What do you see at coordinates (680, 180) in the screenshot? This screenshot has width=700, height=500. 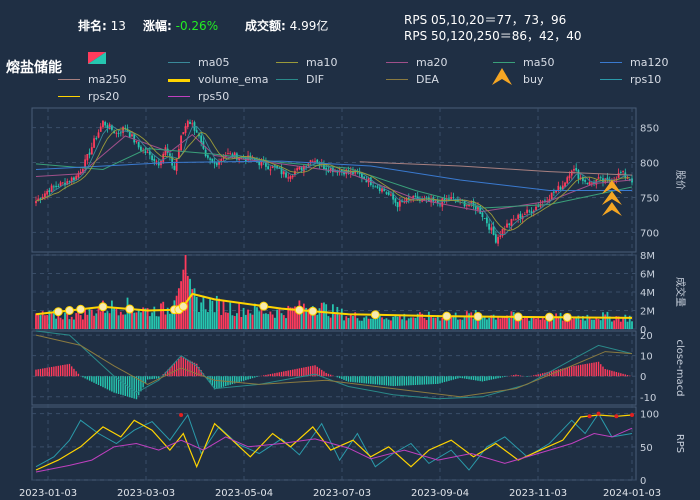 I see `axis-title-price: 股价` at bounding box center [680, 180].